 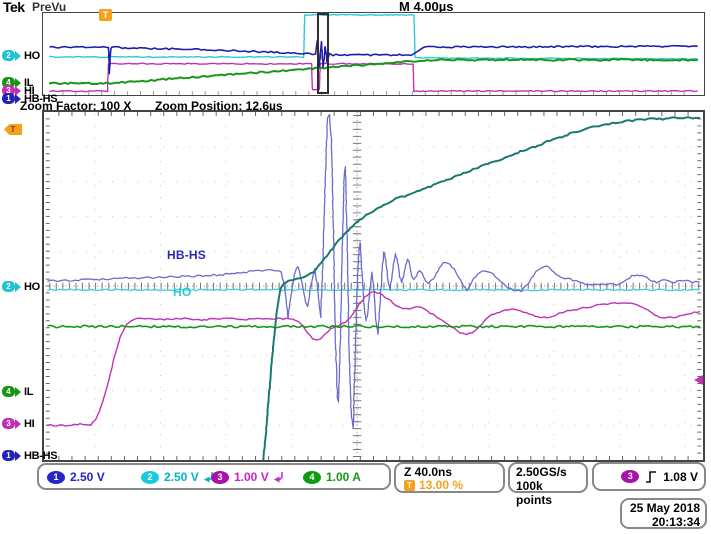 I want to click on trigger-source-badge: 3, so click(x=630, y=476).